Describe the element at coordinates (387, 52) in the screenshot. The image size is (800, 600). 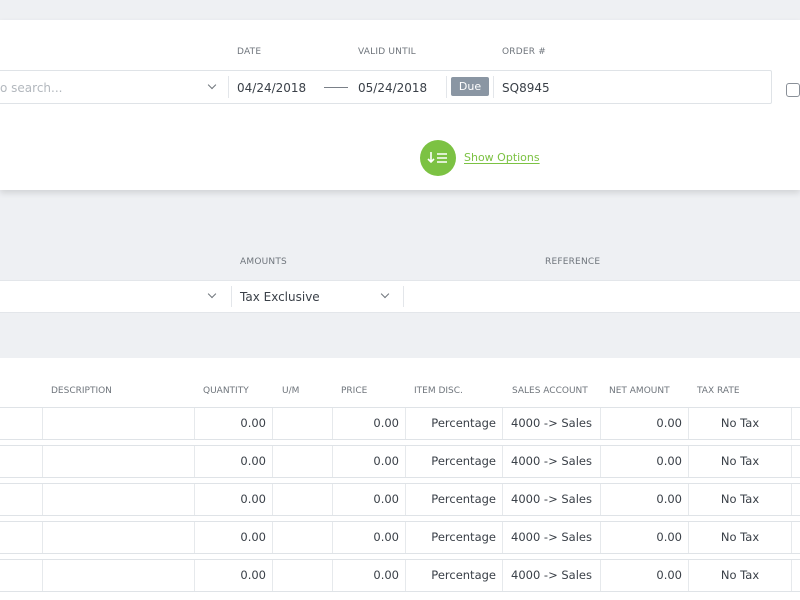
I see `valid-until-label: VALID UNTIL` at that location.